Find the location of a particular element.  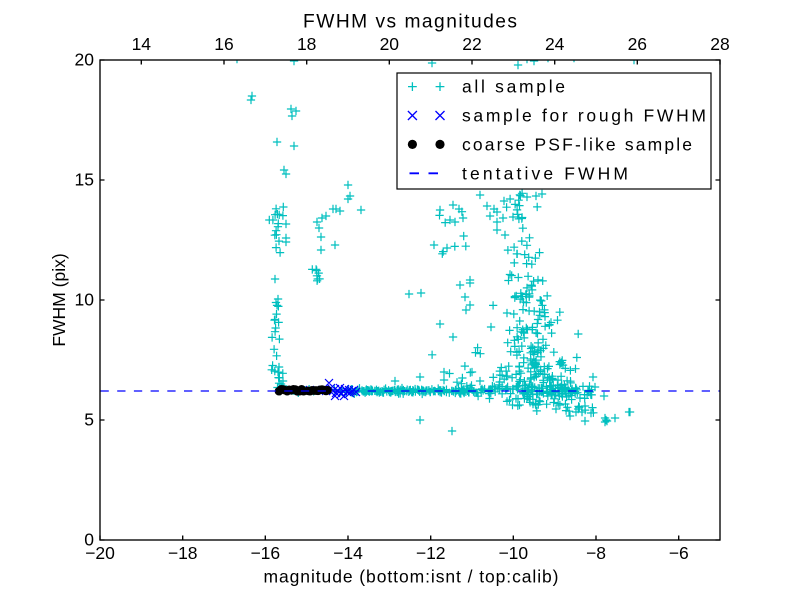

svg-text: all sample is located at coordinates (513, 87).